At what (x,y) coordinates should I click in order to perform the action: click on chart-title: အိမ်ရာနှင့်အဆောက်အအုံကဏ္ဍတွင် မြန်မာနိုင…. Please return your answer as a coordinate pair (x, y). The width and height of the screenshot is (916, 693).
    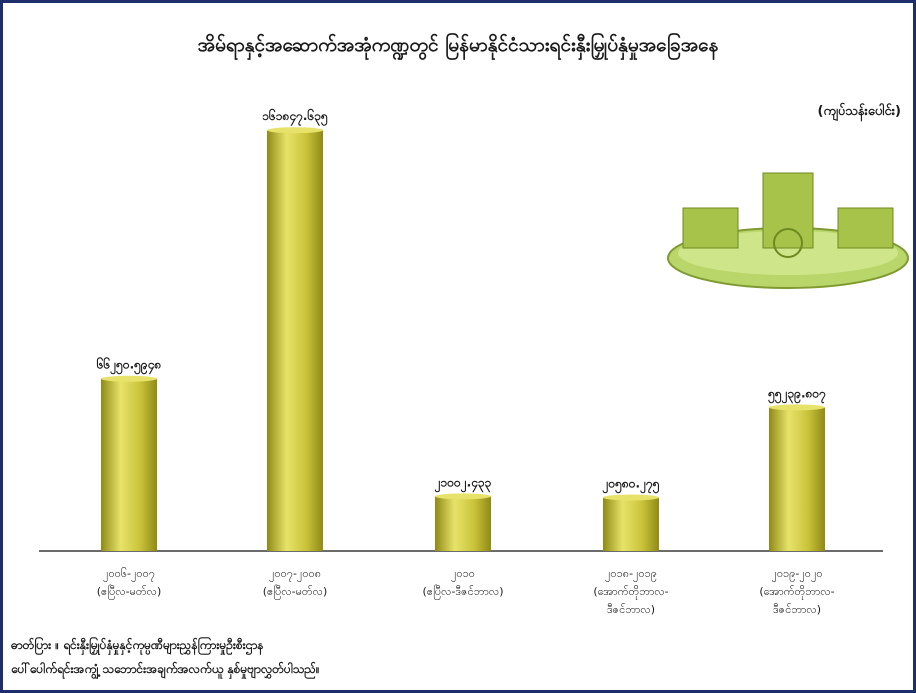
    Looking at the image, I should click on (458, 45).